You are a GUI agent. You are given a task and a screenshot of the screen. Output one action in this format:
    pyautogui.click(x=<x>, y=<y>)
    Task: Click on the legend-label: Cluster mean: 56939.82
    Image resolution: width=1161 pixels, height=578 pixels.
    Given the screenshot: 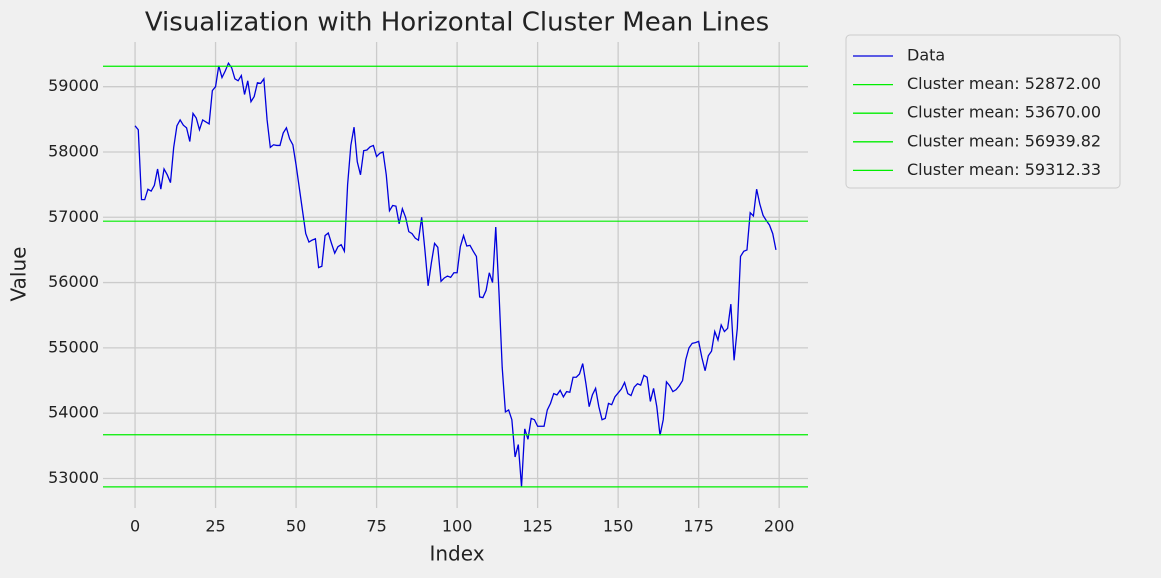 What is the action you would take?
    pyautogui.click(x=1004, y=140)
    